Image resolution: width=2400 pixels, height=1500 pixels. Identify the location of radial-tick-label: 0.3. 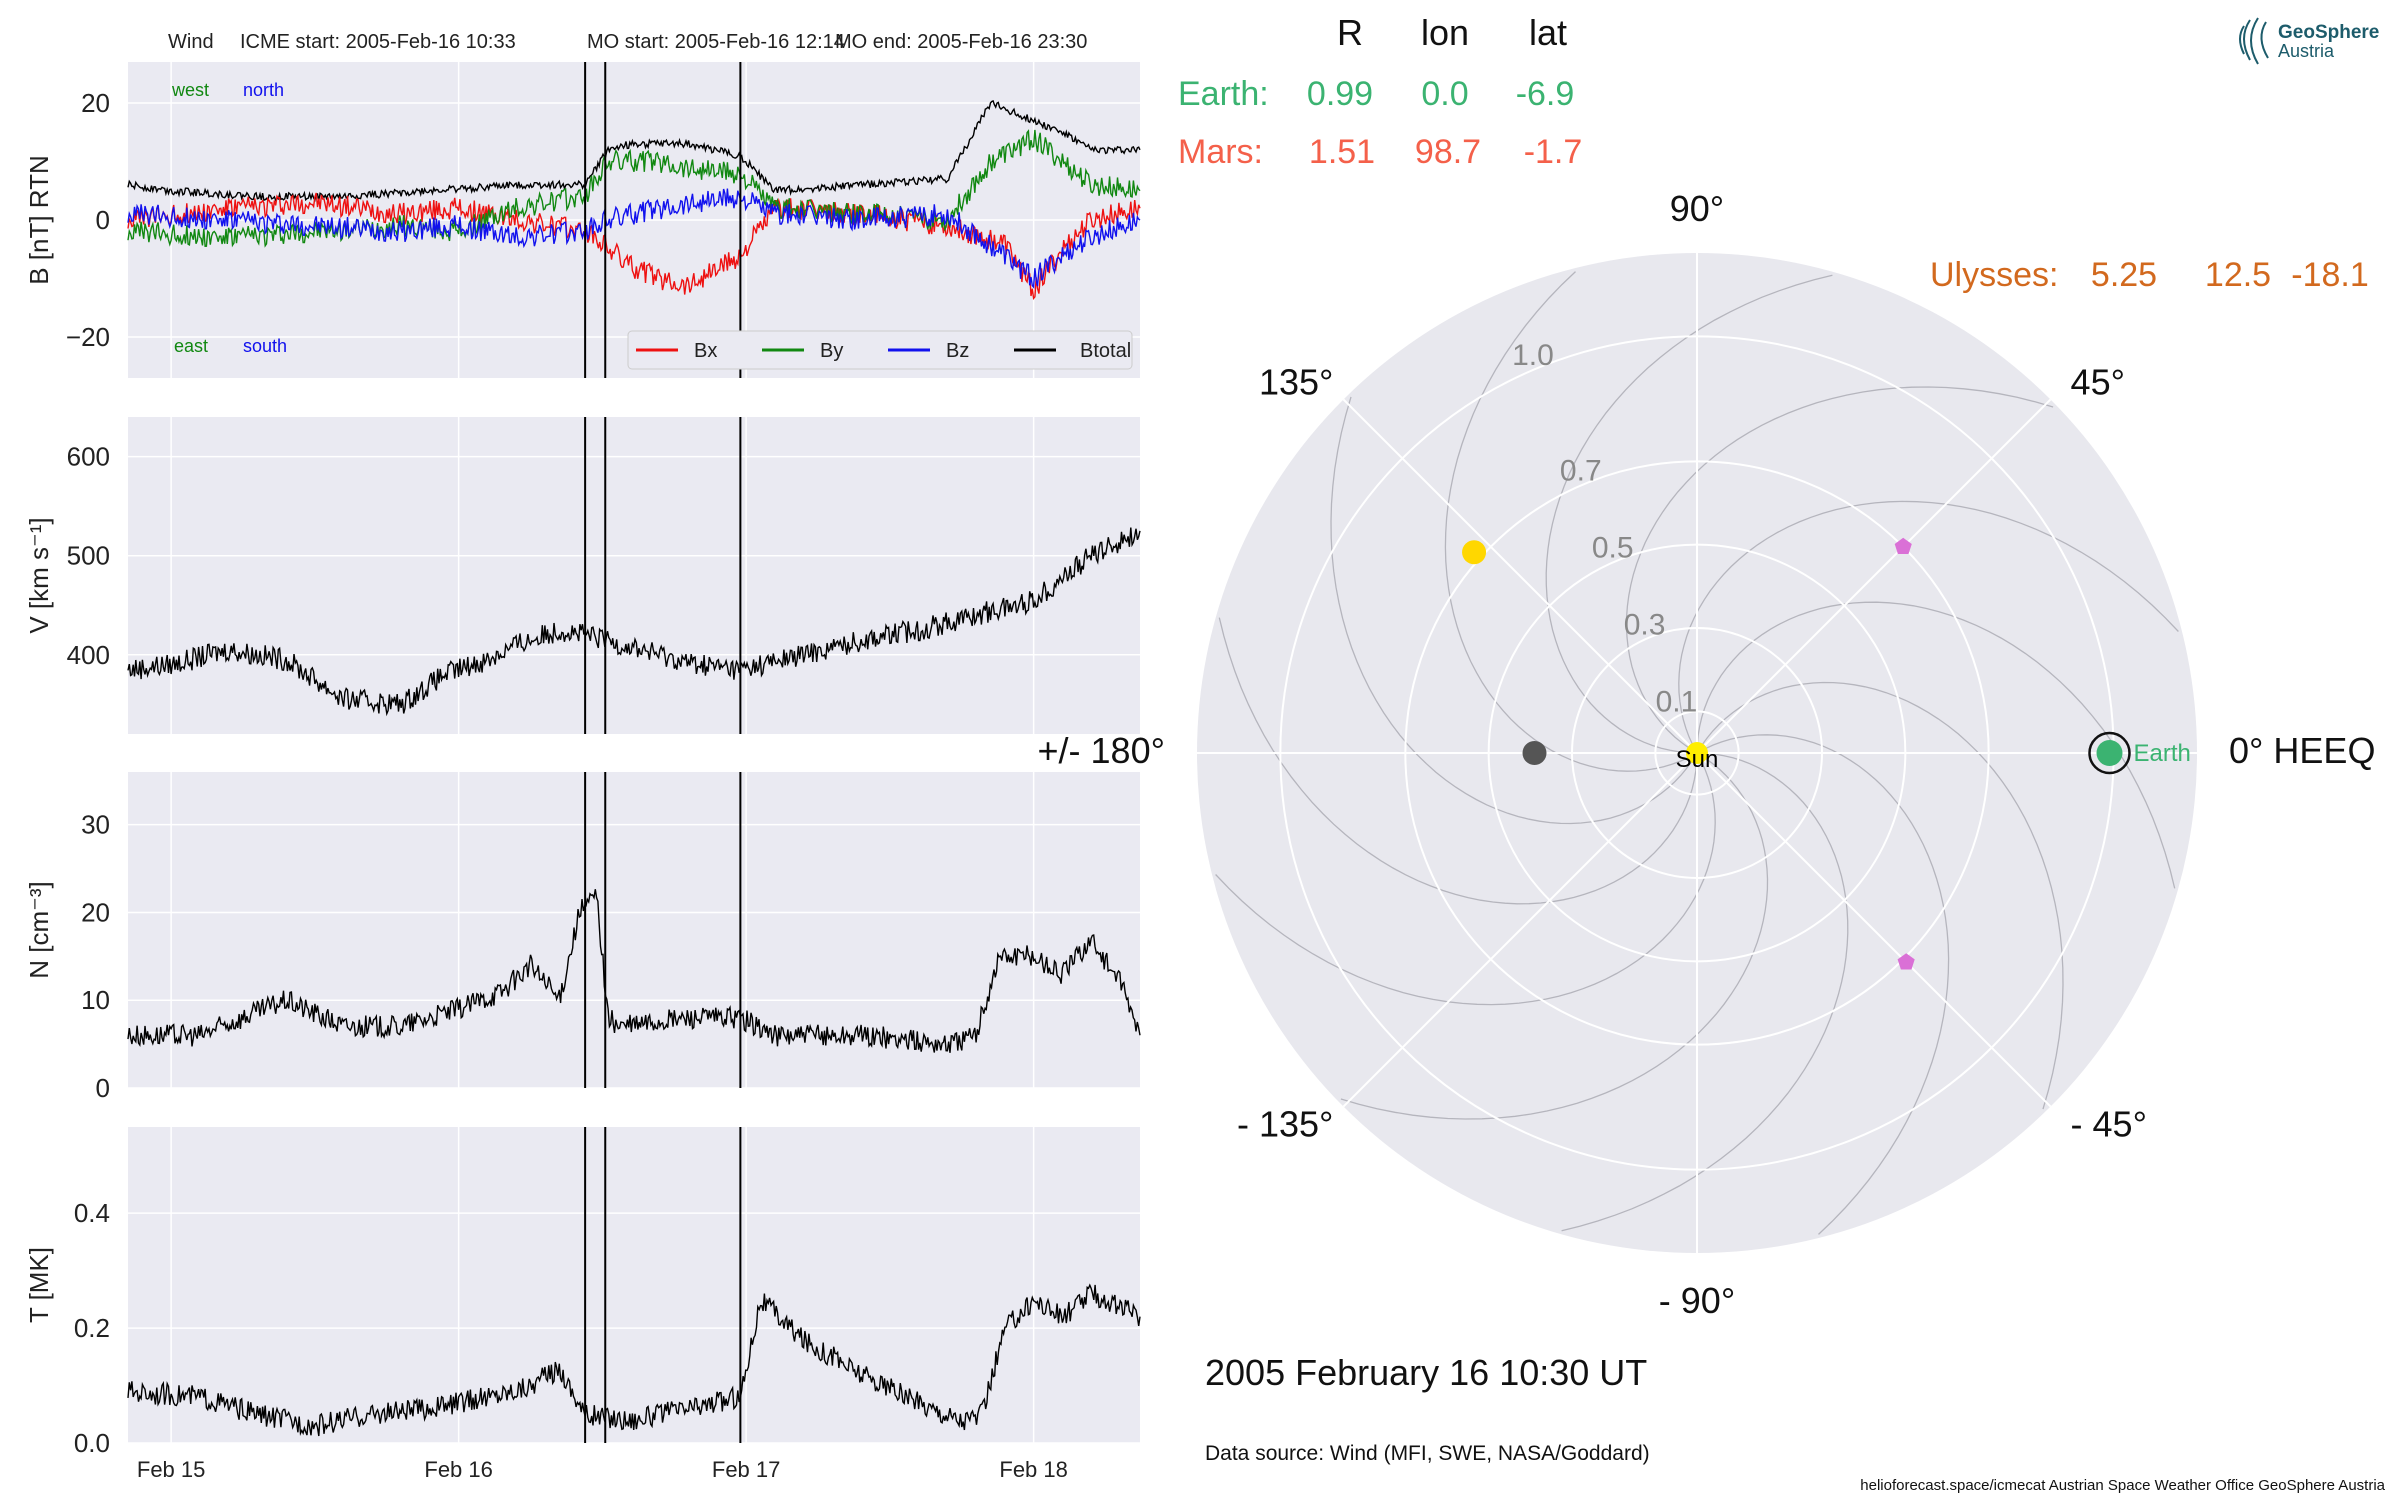
(1645, 624).